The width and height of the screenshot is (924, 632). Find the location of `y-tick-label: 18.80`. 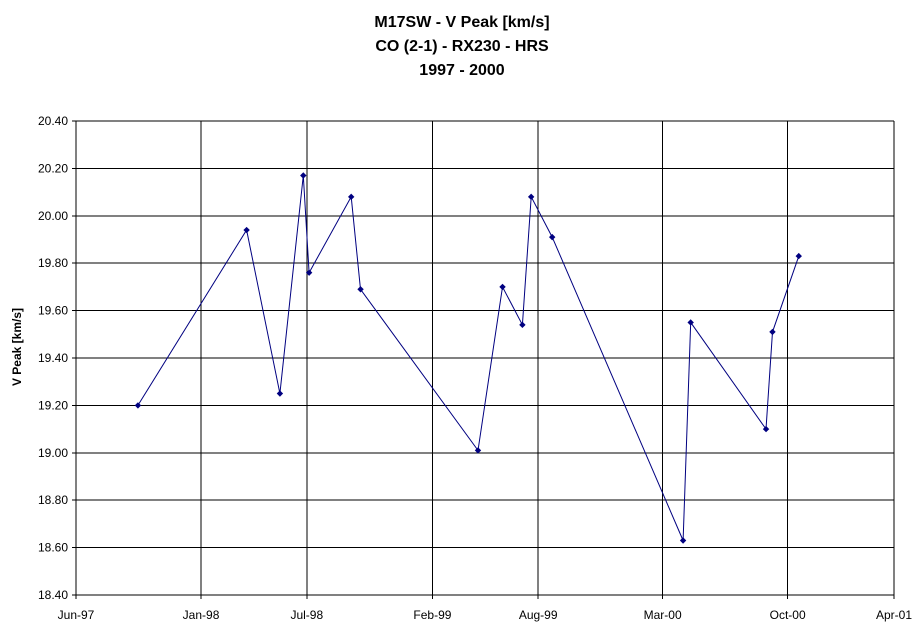

y-tick-label: 18.80 is located at coordinates (53, 500).